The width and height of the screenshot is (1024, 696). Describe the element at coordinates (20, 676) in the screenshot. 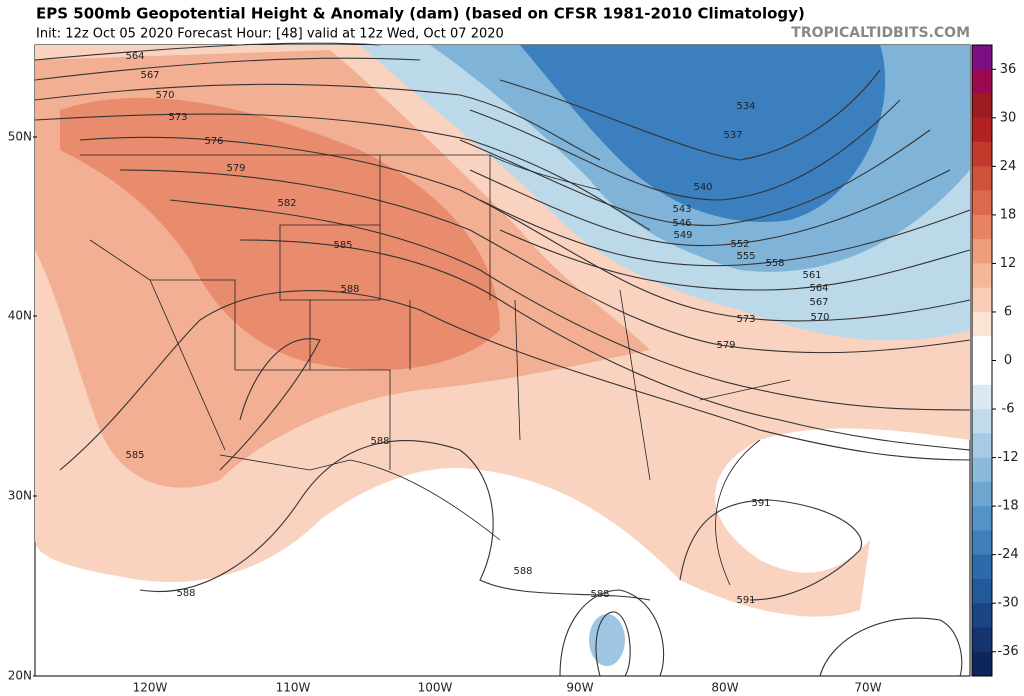

I see `latitude-label: 20N` at that location.